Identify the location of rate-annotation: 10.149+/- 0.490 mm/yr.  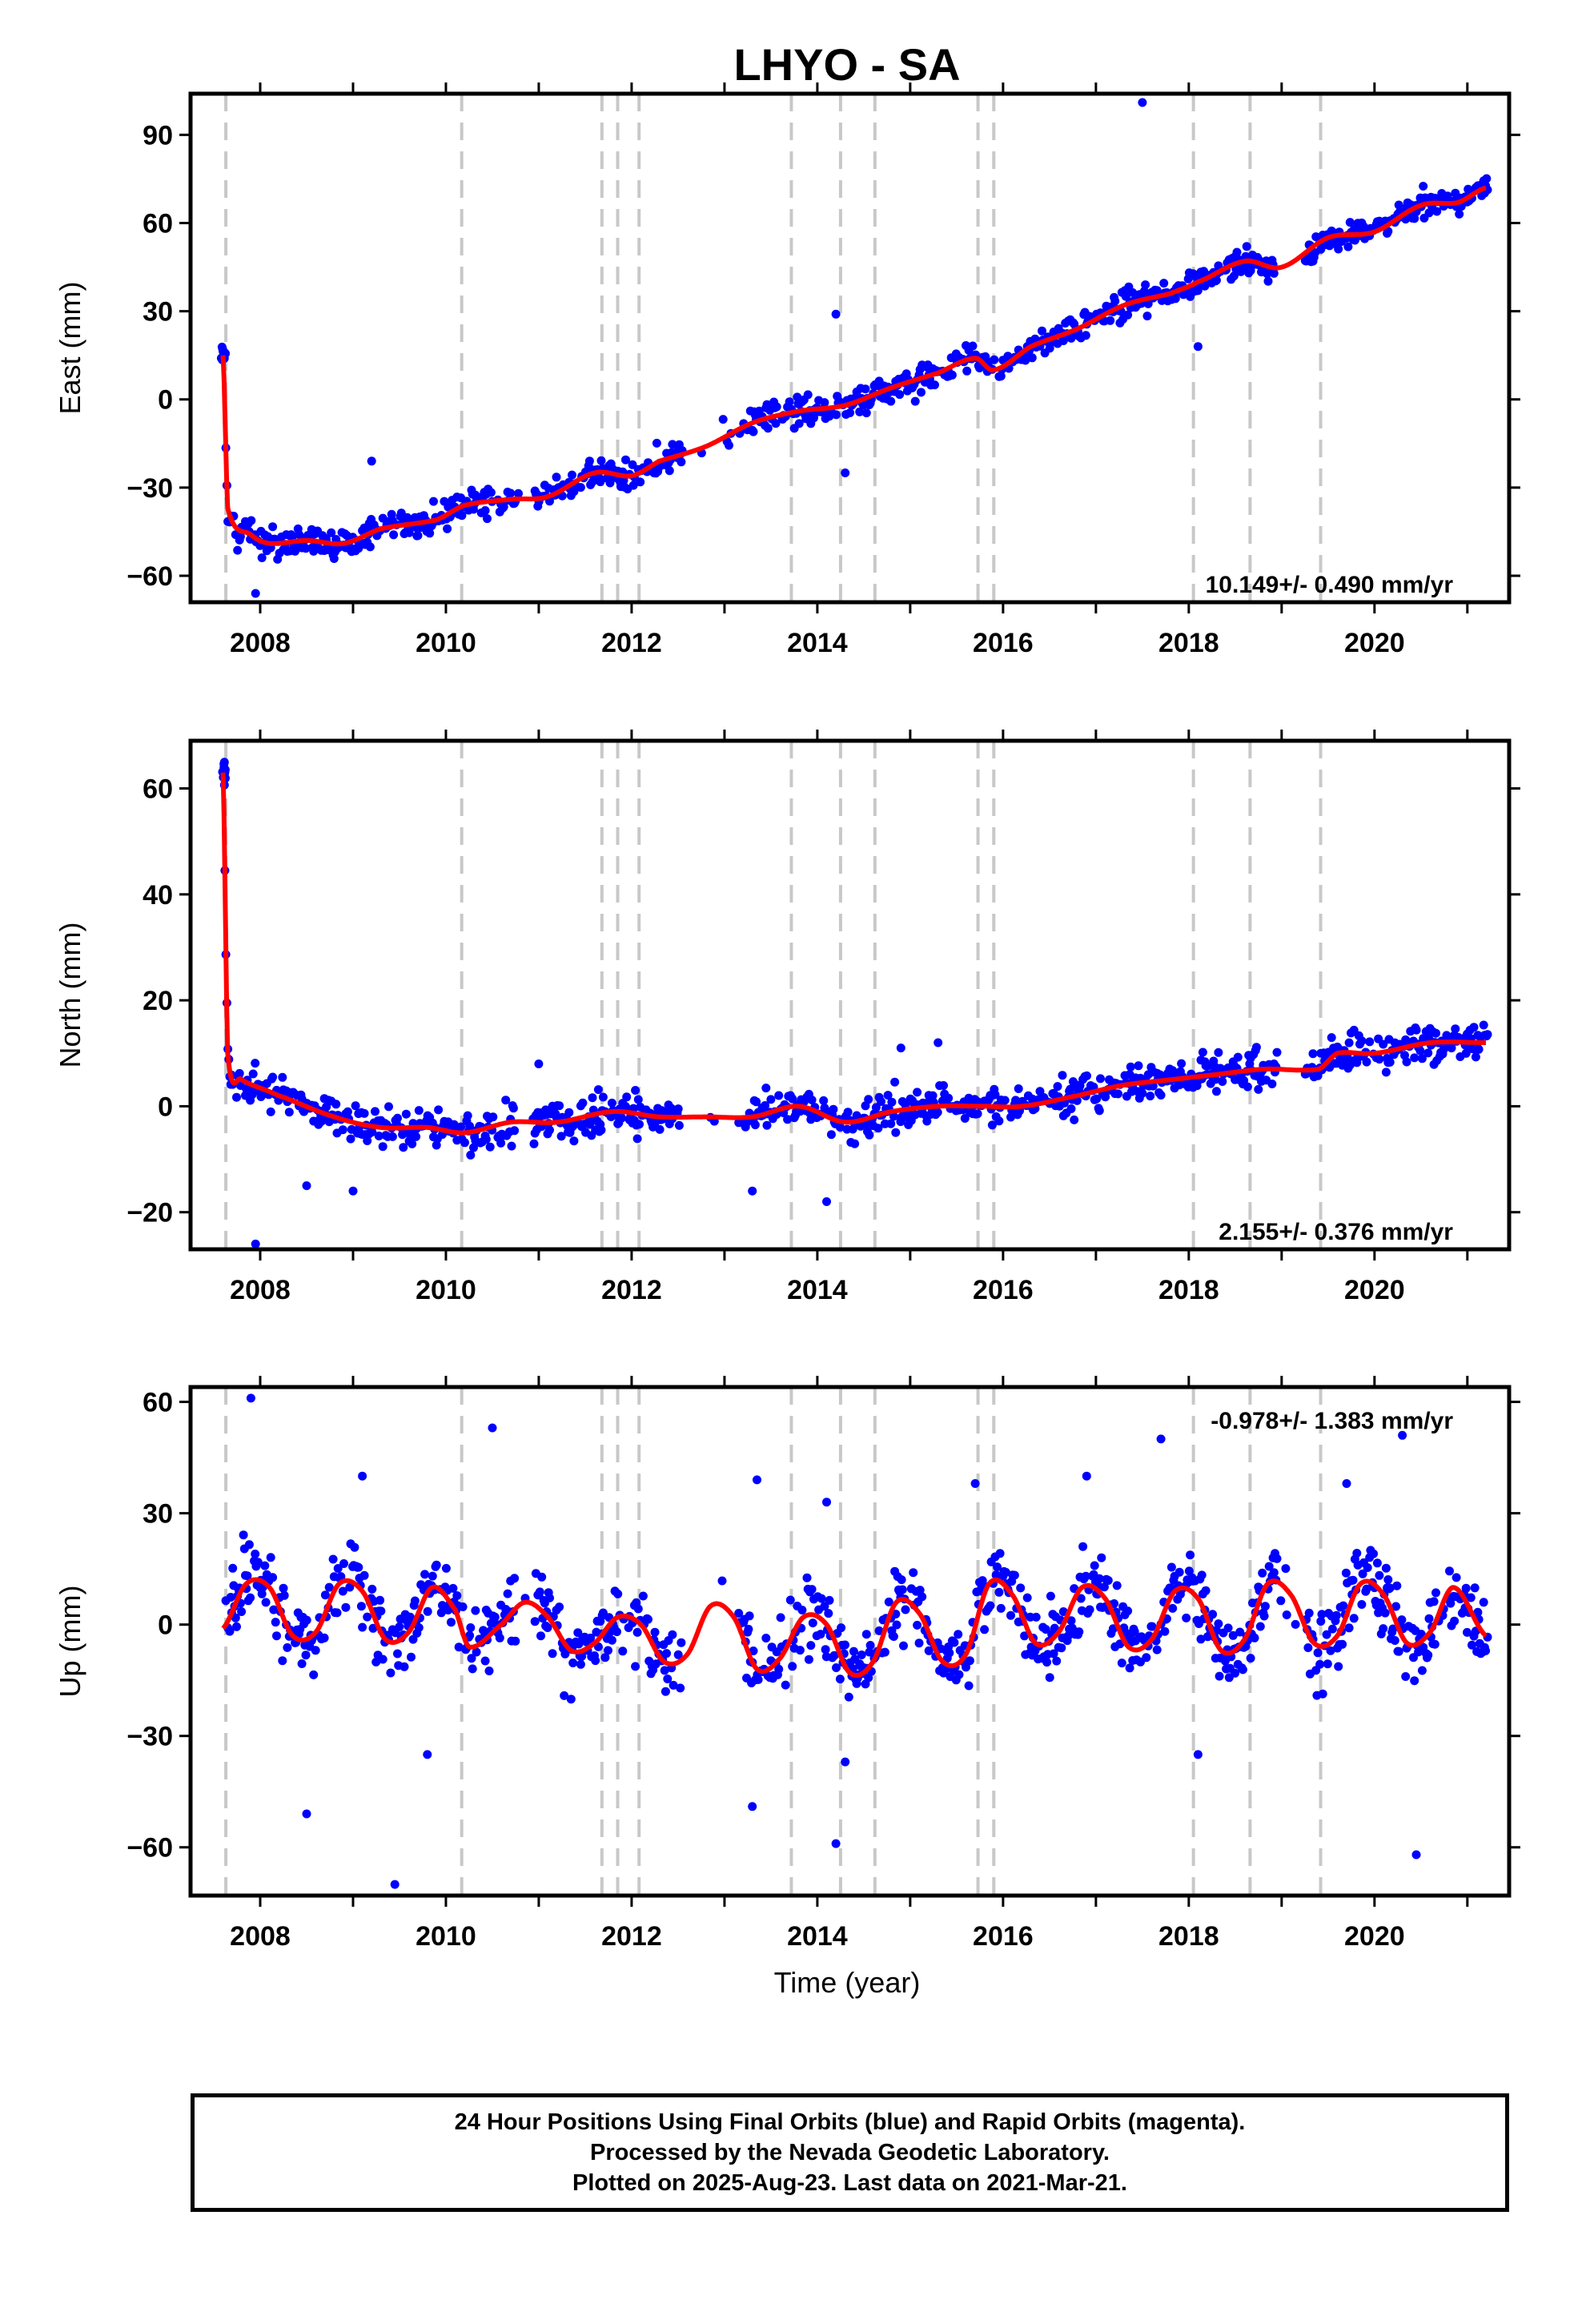
(1330, 585).